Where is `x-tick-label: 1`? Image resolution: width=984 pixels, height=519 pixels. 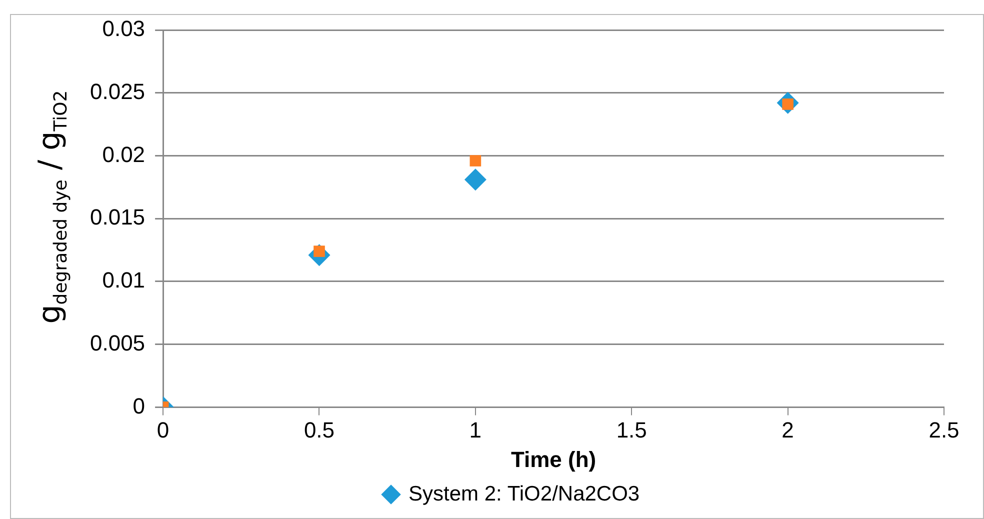
x-tick-label: 1 is located at coordinates (475, 429).